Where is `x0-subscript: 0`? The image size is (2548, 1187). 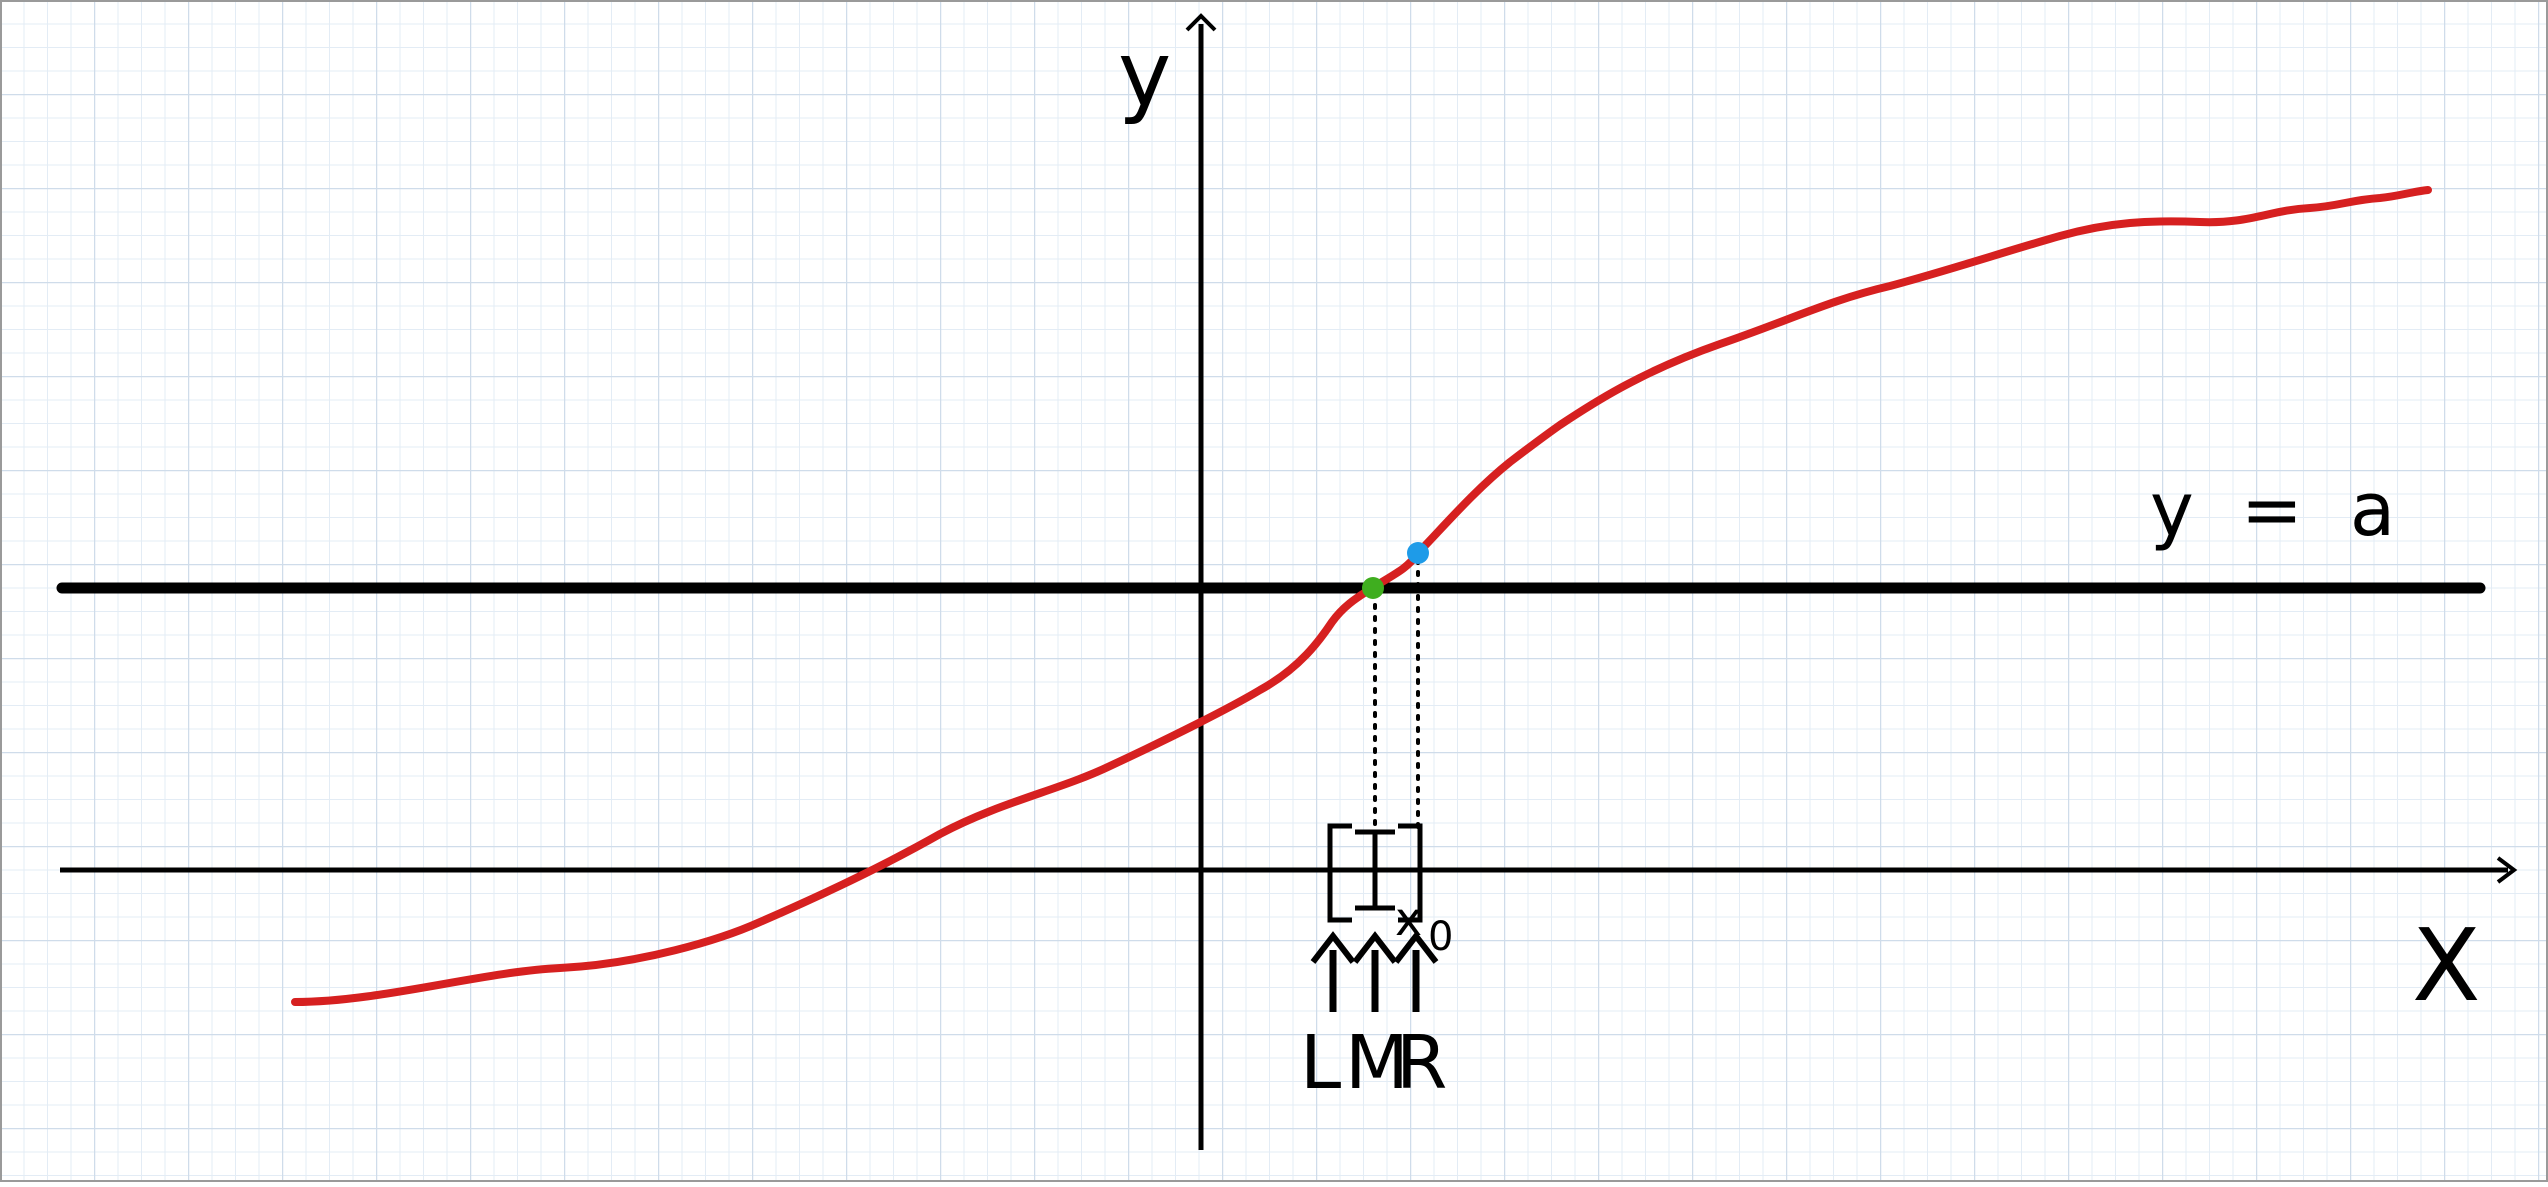 x0-subscript: 0 is located at coordinates (1440, 937).